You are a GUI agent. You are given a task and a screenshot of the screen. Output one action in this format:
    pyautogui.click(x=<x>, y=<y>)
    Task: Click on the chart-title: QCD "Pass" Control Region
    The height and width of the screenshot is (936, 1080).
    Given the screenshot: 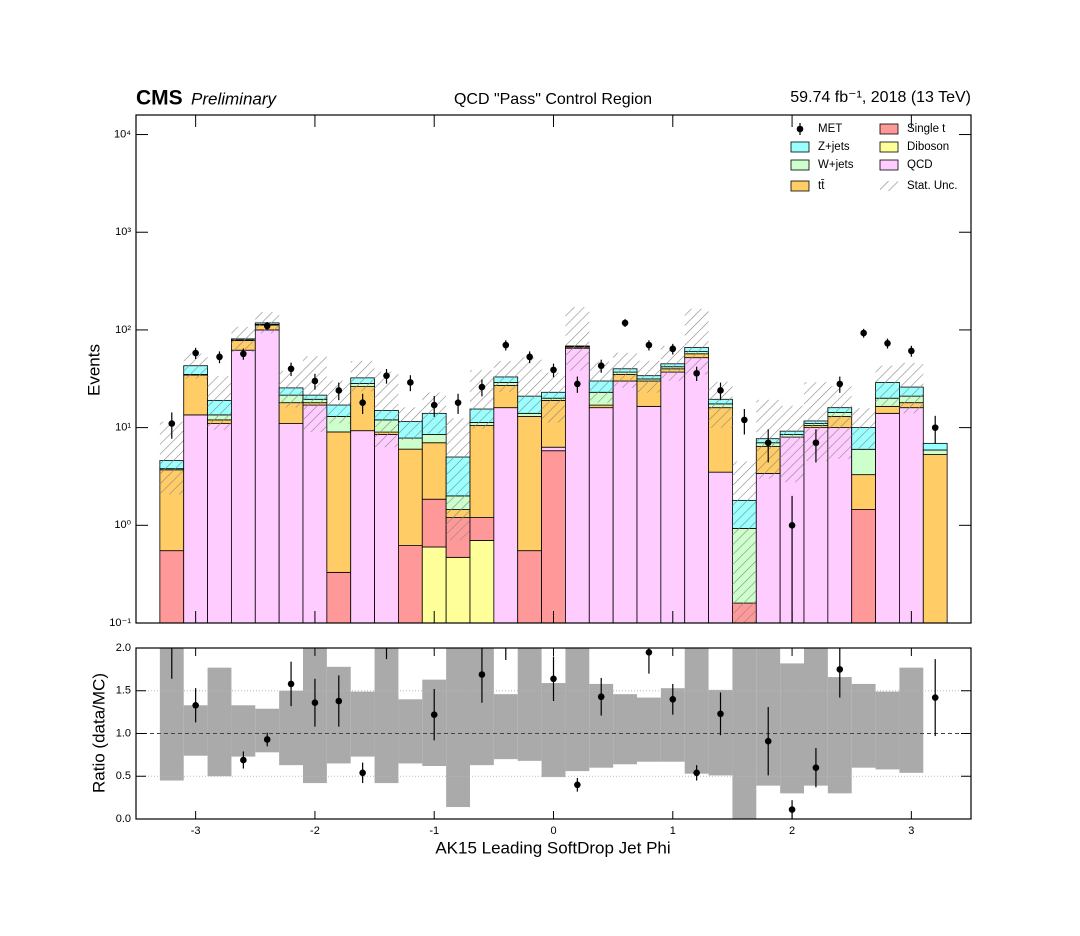 What is the action you would take?
    pyautogui.click(x=553, y=99)
    